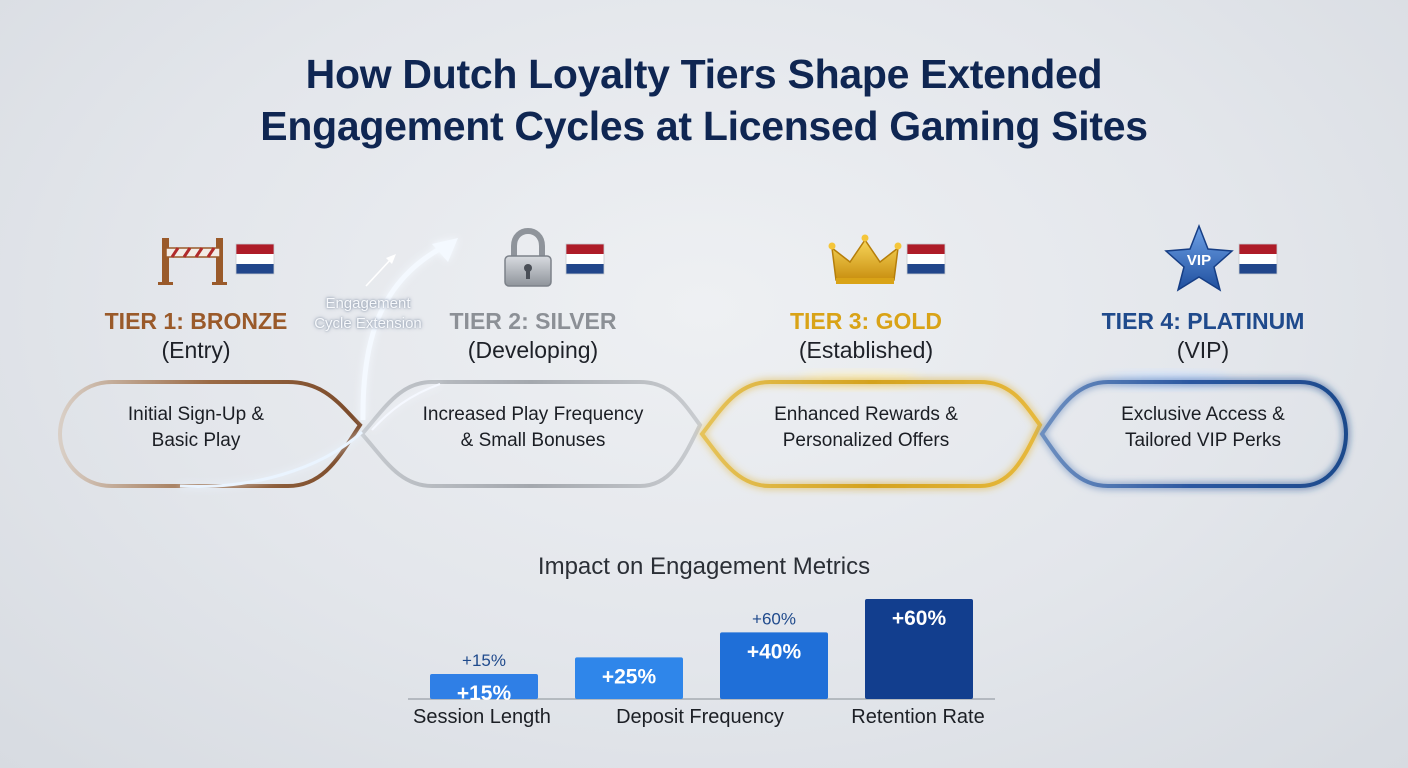  Describe the element at coordinates (1203, 414) in the screenshot. I see `tier-4-desc-line-1: Exclusive Access &` at that location.